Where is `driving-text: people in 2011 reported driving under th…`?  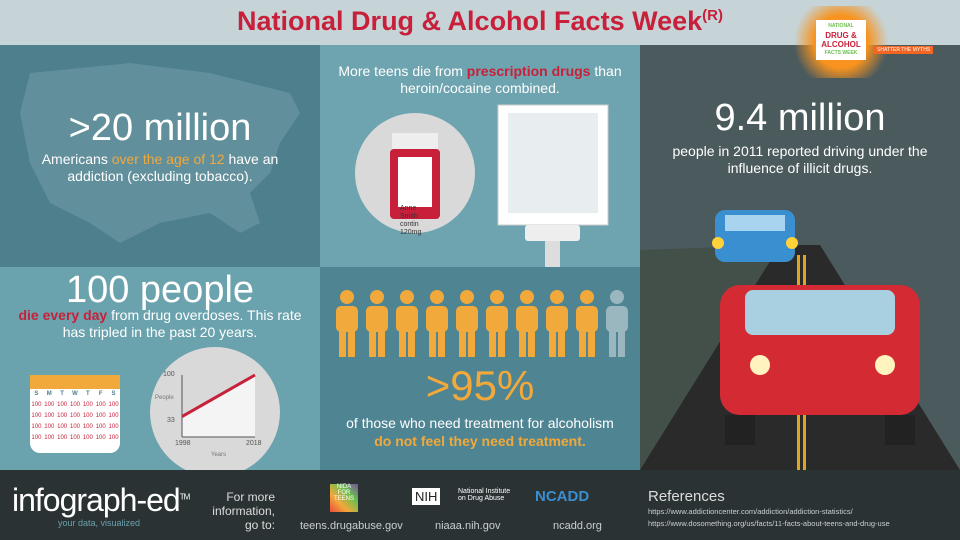 driving-text: people in 2011 reported driving under th… is located at coordinates (800, 159).